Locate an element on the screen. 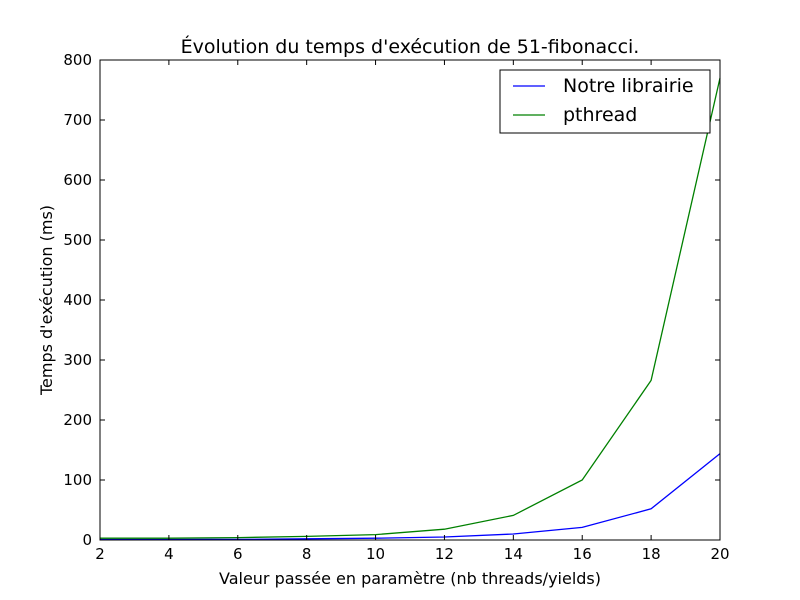  x-tick-label: 14 is located at coordinates (513, 554).